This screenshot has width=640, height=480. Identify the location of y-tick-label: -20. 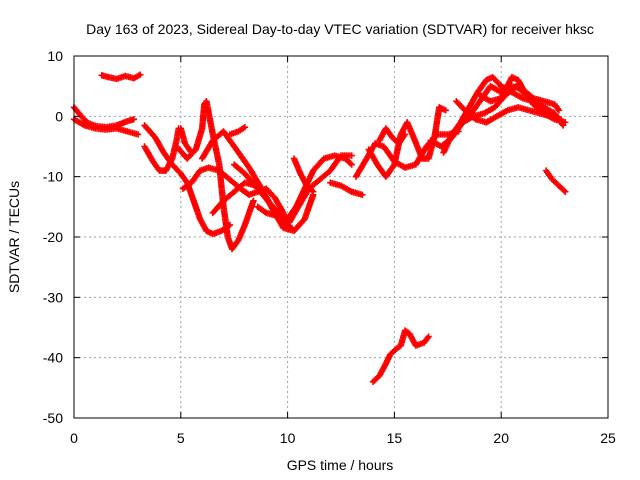
(53, 237).